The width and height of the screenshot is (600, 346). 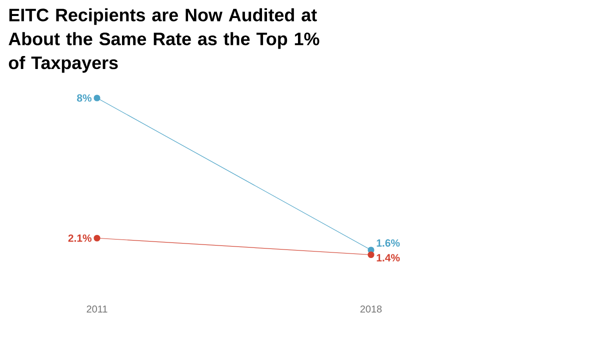 What do you see at coordinates (388, 243) in the screenshot?
I see `data-label: 1.6%` at bounding box center [388, 243].